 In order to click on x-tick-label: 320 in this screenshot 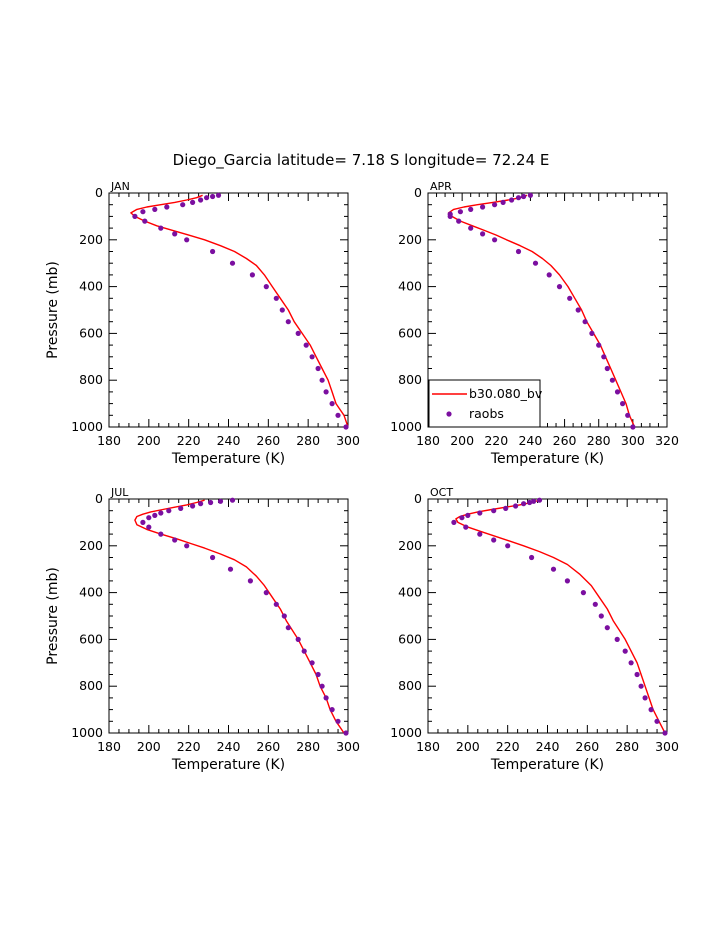, I will do `click(667, 440)`.